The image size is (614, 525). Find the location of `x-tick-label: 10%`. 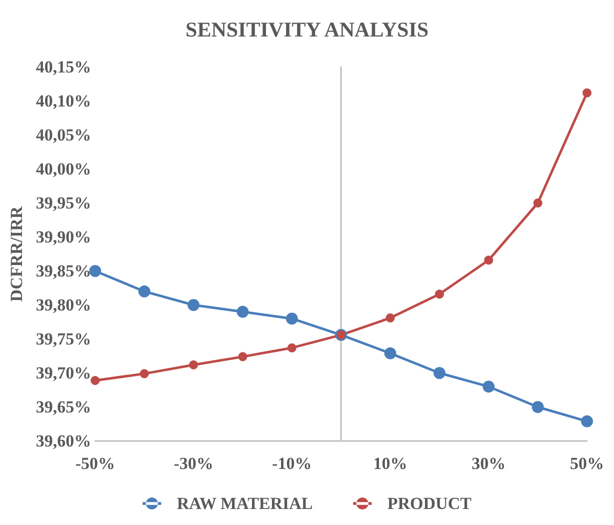

x-tick-label: 10% is located at coordinates (390, 463).